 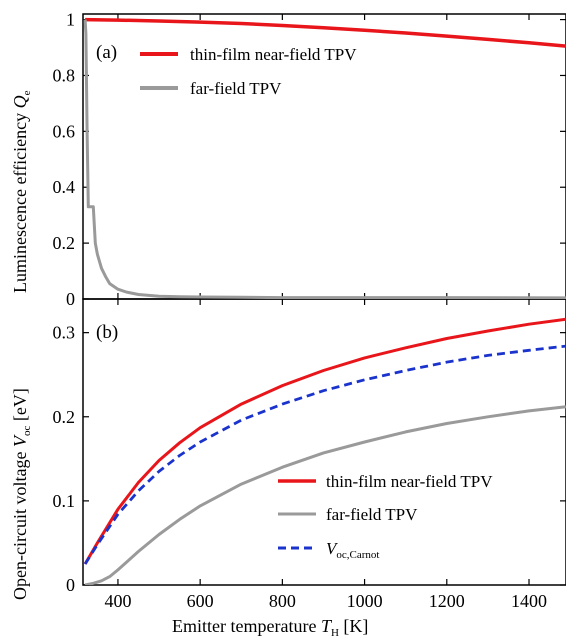 I want to click on x-axis-title: Emitter temperature TH [K], so click(x=270, y=627).